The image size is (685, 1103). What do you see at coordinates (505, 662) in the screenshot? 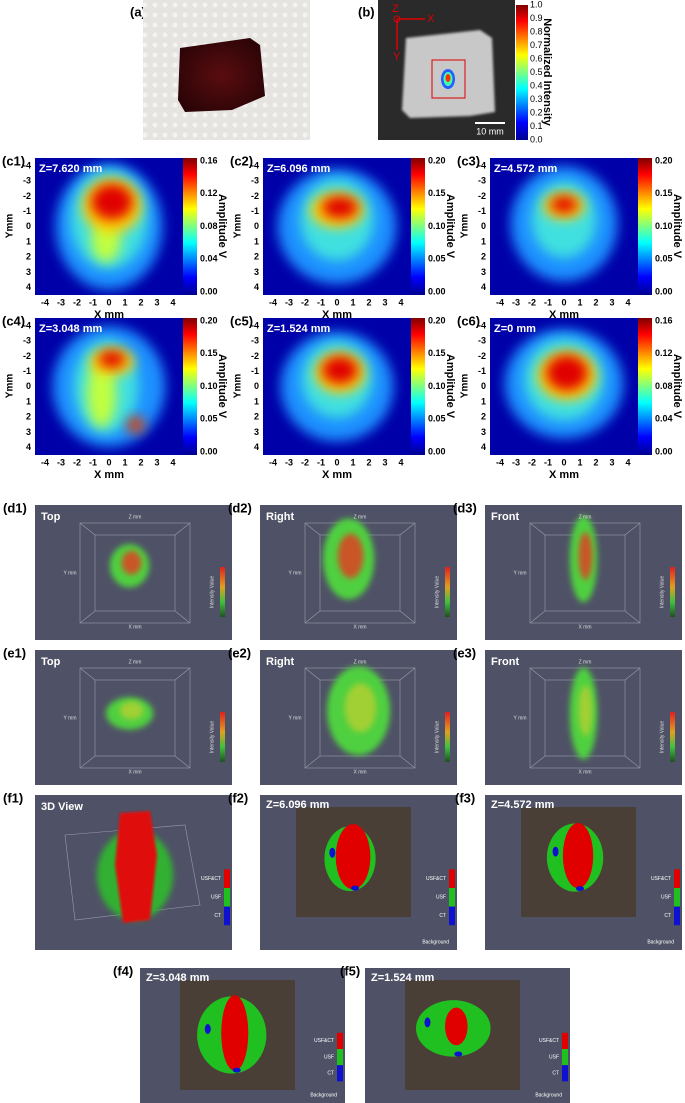
I see `view-title: Front` at bounding box center [505, 662].